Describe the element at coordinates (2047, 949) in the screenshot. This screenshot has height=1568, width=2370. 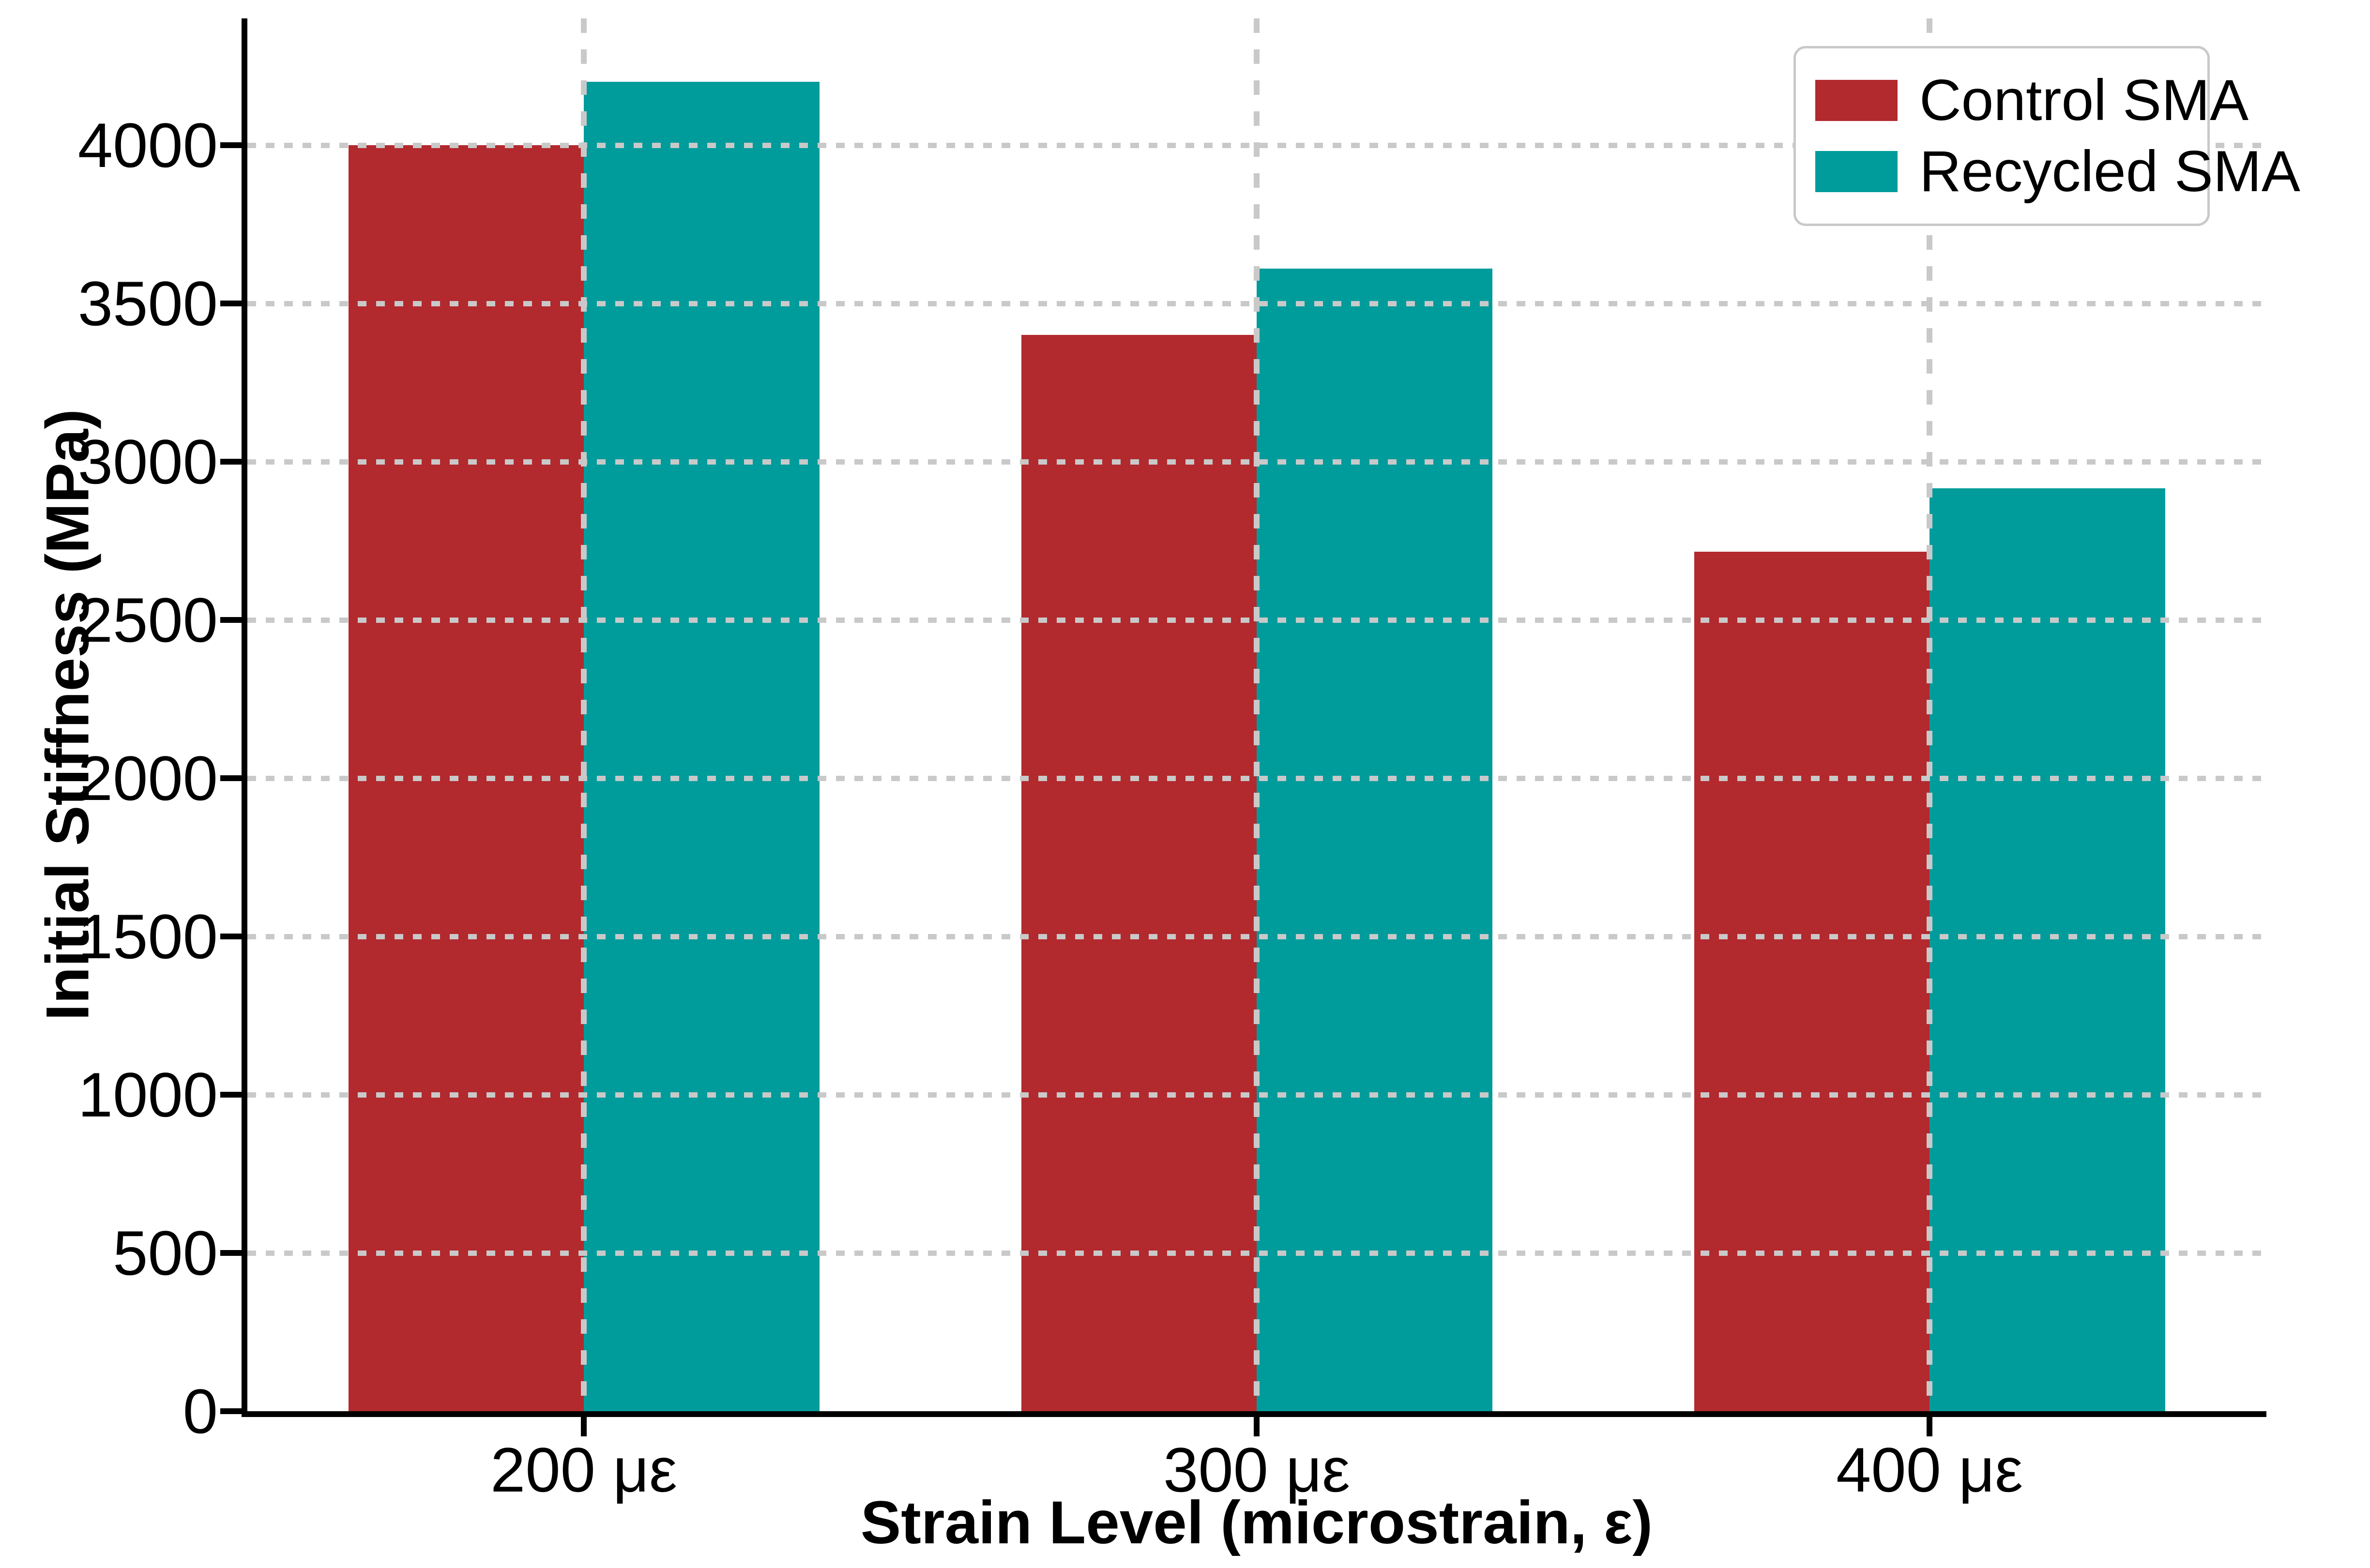
I see `bar-recycled-sma-400-με` at that location.